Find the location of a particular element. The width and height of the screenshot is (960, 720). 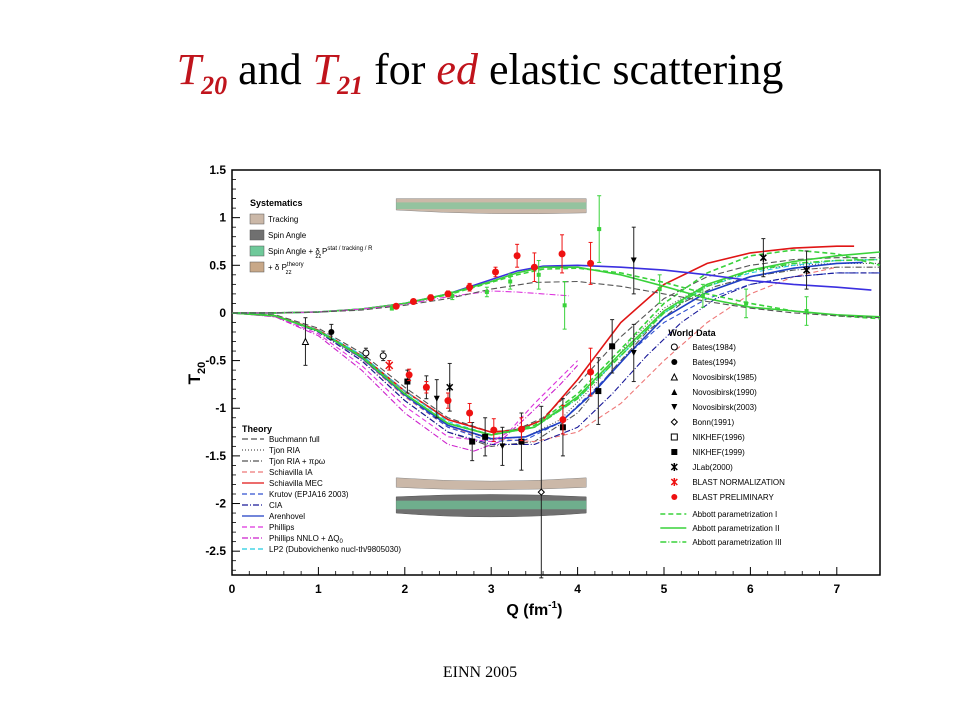

abbott-legend-label: Abbott parametrization I is located at coordinates (734, 514).